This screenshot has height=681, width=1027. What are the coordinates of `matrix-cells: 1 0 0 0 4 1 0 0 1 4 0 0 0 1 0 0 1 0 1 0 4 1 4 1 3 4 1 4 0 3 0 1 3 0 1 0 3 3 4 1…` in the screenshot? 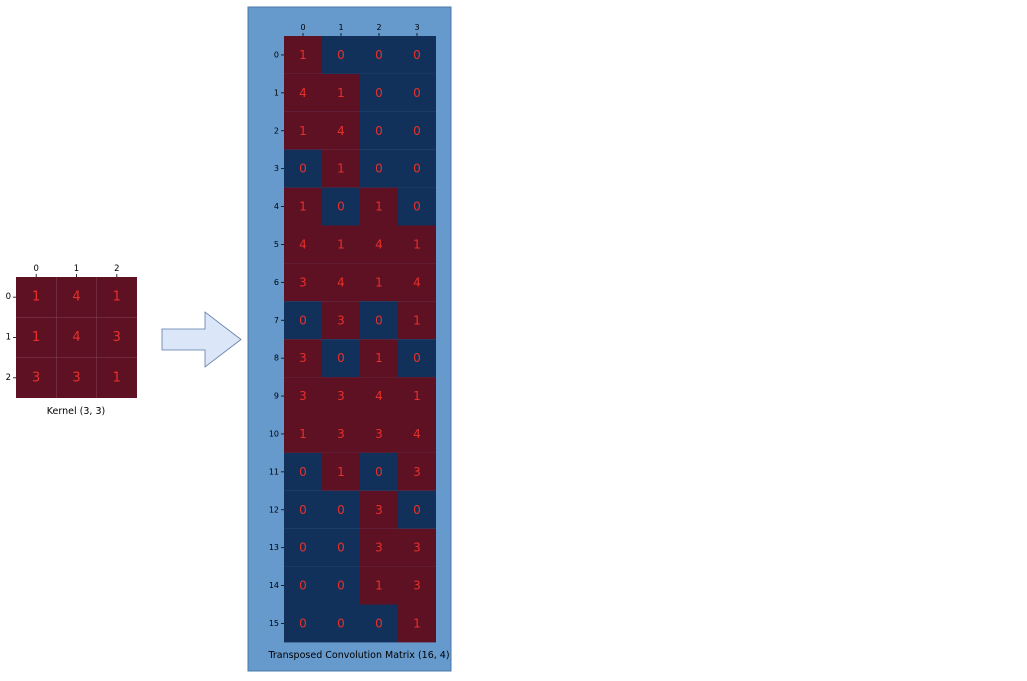 It's located at (360, 339).